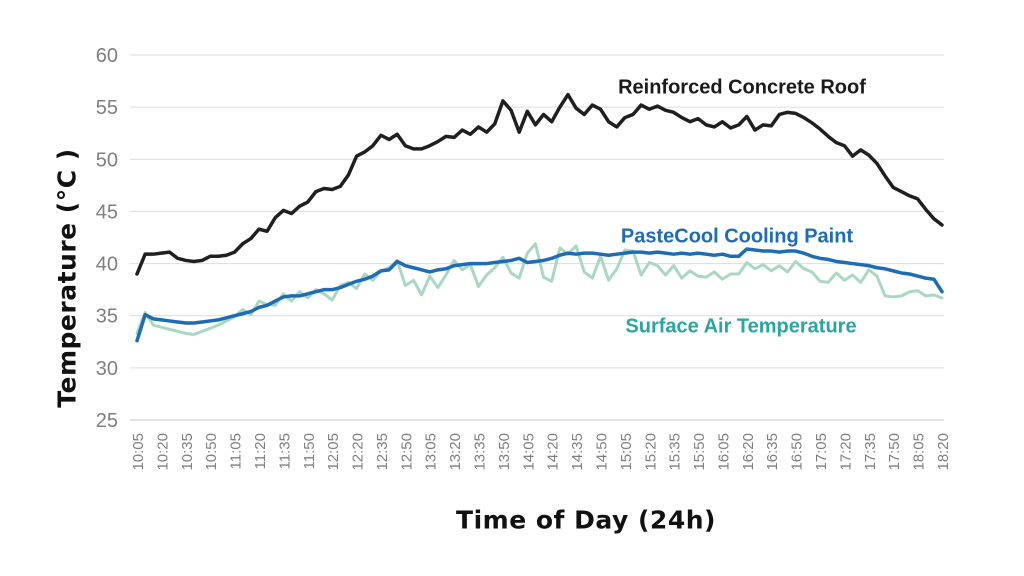 The width and height of the screenshot is (1024, 576). Describe the element at coordinates (539, 295) in the screenshot. I see `series-line-paint` at that location.